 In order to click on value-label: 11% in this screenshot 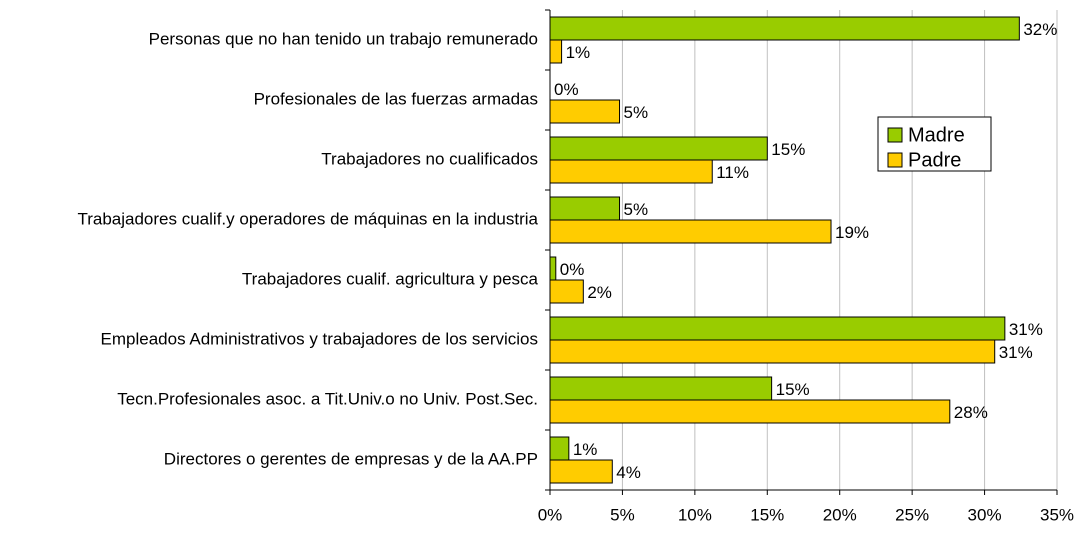, I will do `click(732, 172)`.